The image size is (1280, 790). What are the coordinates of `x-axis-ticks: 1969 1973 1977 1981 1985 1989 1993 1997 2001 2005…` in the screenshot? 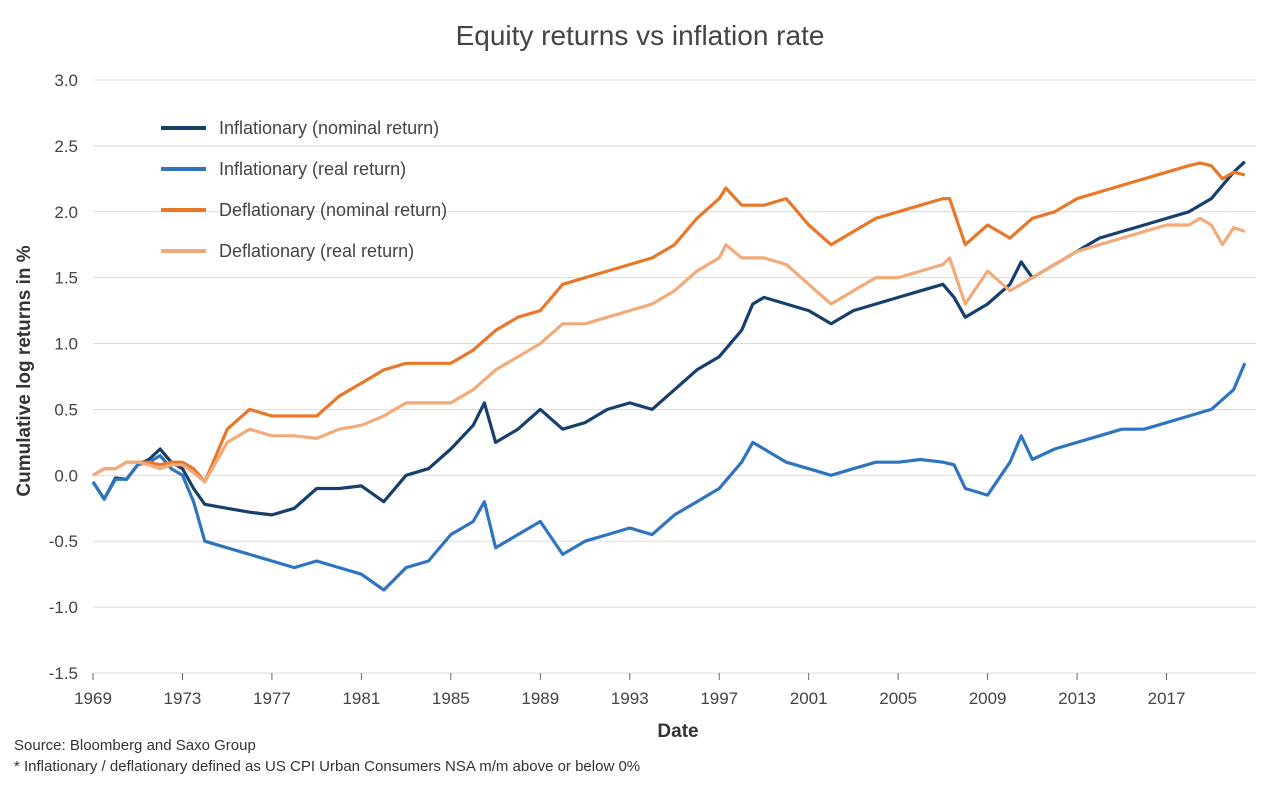 It's located at (629, 690).